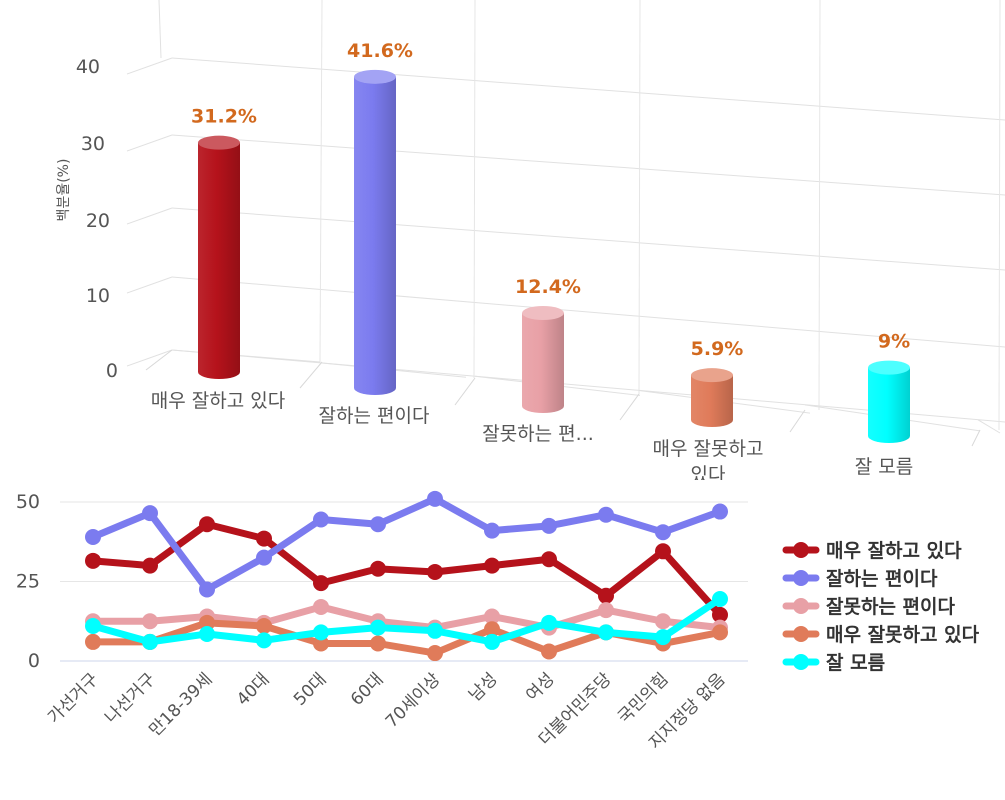  I want to click on bar-y-tick-label: 10, so click(98, 296).